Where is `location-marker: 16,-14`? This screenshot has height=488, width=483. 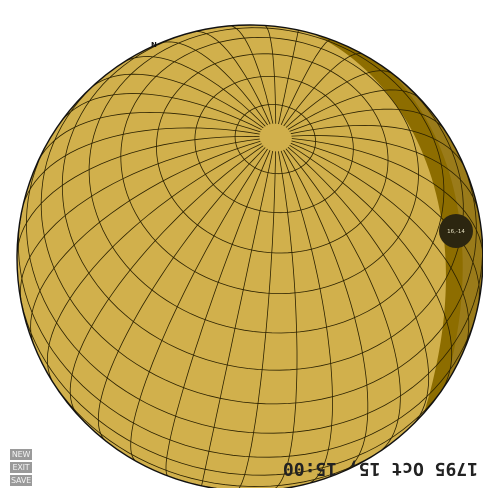
location-marker: 16,-14 is located at coordinates (456, 231).